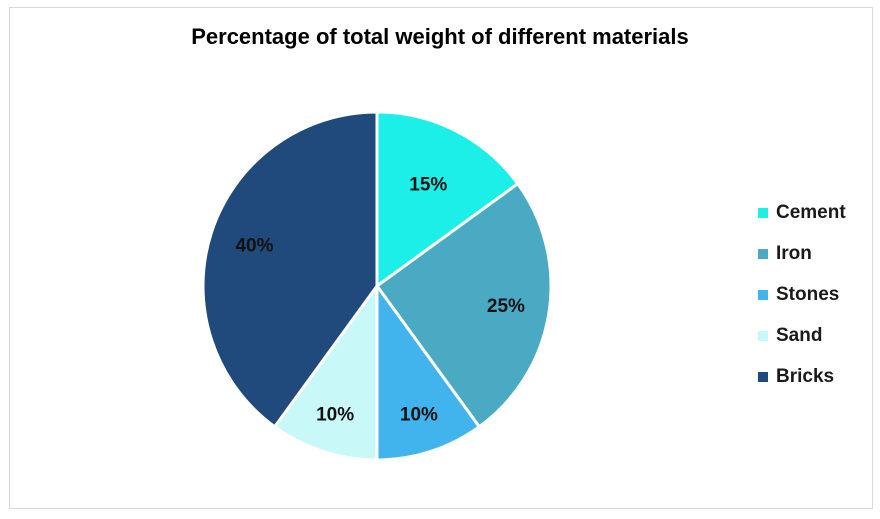 This screenshot has height=519, width=880. I want to click on legend-item-bricks: Bricks, so click(802, 376).